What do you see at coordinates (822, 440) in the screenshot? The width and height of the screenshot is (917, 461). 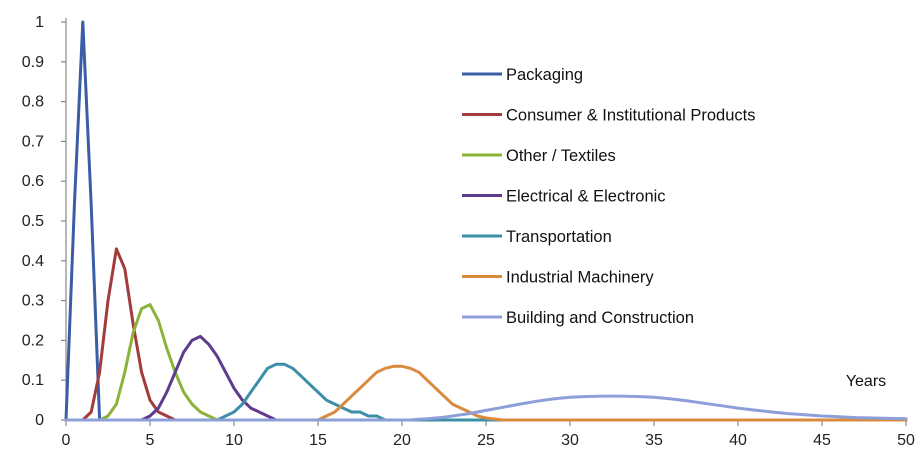 I see `x-tick-label: 45` at bounding box center [822, 440].